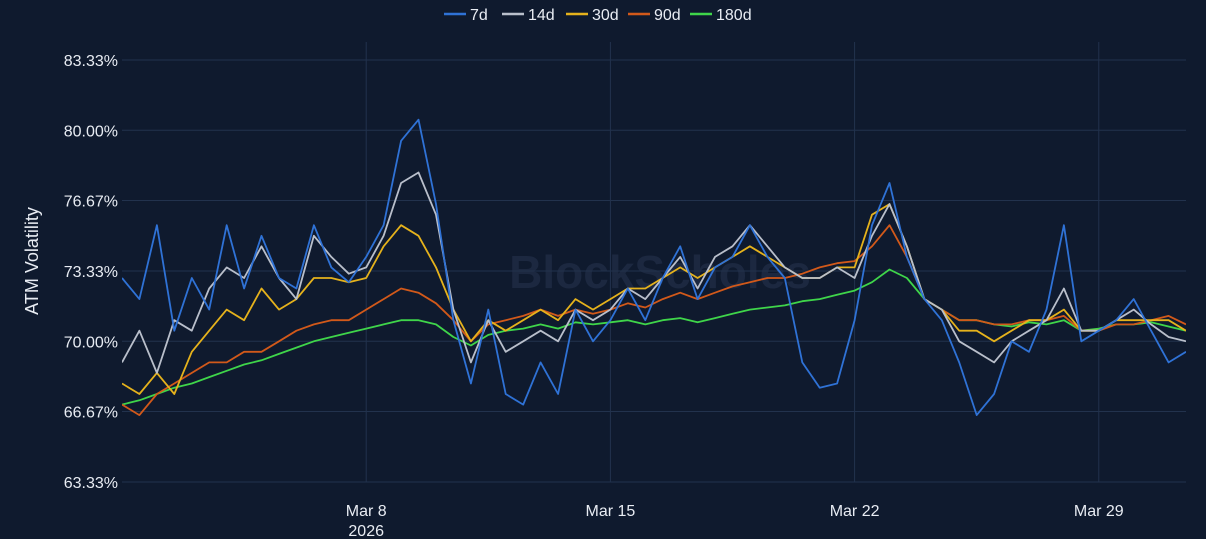 The image size is (1206, 539). Describe the element at coordinates (1099, 511) in the screenshot. I see `x-tick-label: Mar 29` at that location.